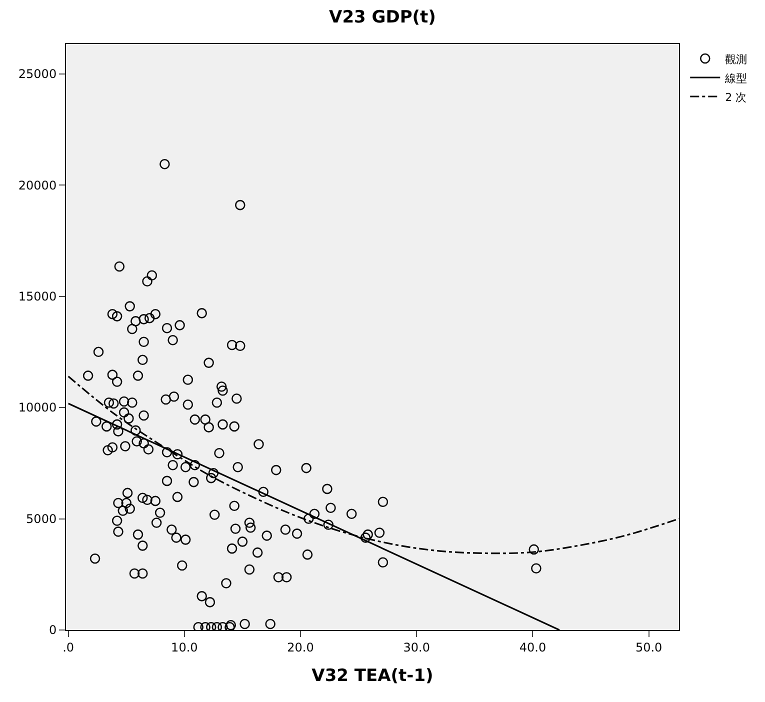  I want to click on y-tick-label: 5000, so click(41, 519).